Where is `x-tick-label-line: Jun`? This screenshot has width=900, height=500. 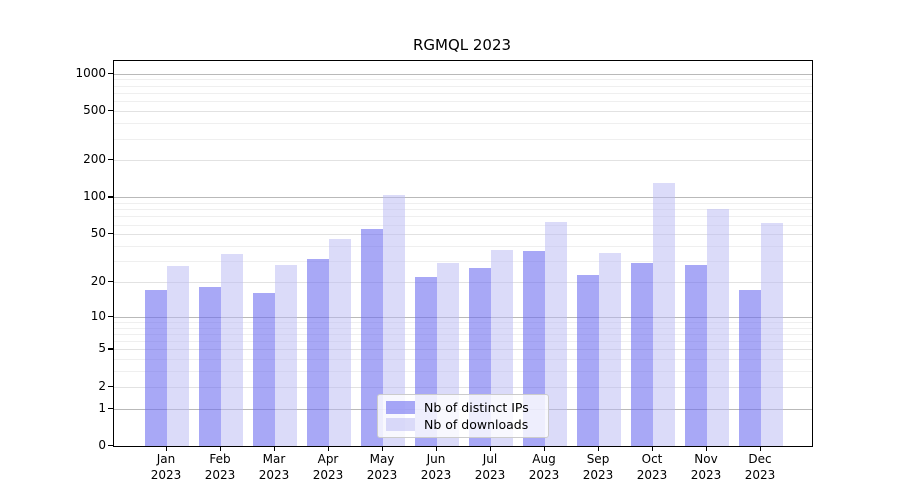
x-tick-label-line: Jun is located at coordinates (436, 459).